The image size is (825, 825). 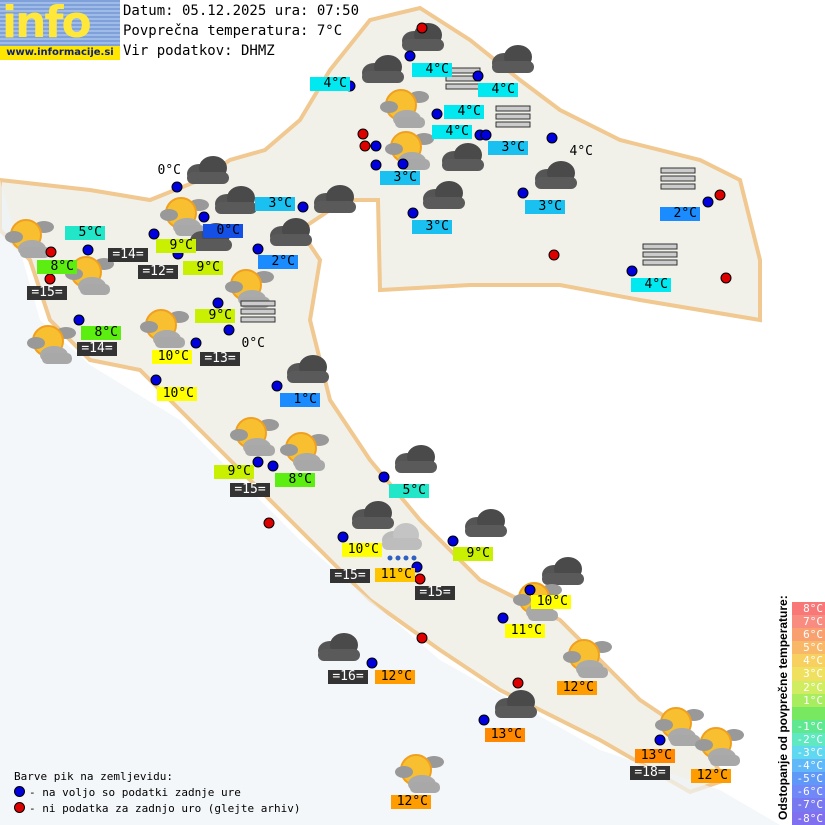 I want to click on logo: info www.informacije.si, so click(x=60, y=30).